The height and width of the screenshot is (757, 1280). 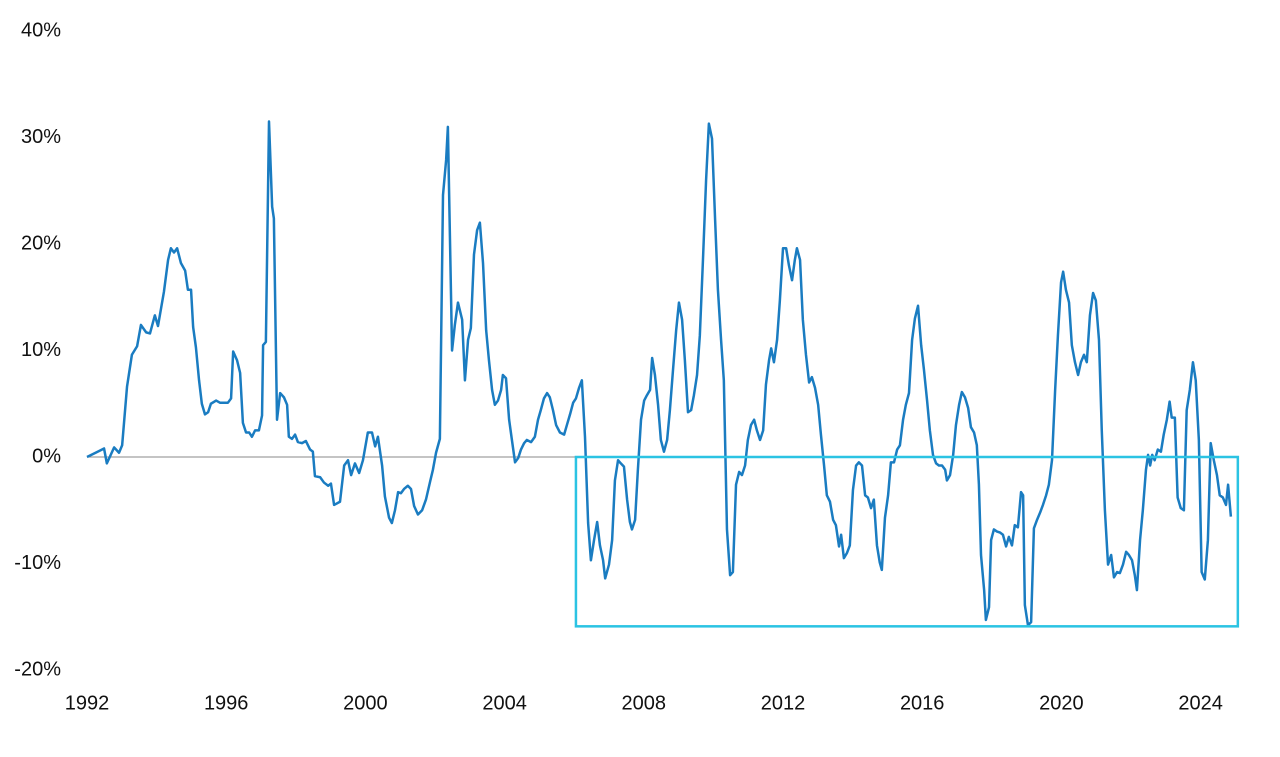 What do you see at coordinates (922, 703) in the screenshot?
I see `x-tick-label: 2016` at bounding box center [922, 703].